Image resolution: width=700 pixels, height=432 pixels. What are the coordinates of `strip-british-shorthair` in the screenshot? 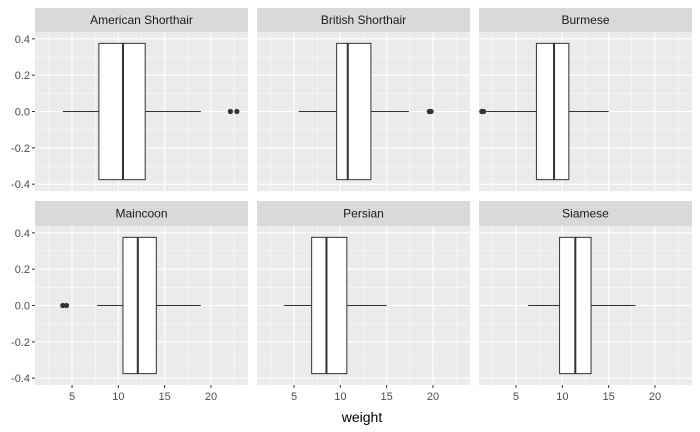 It's located at (363, 20).